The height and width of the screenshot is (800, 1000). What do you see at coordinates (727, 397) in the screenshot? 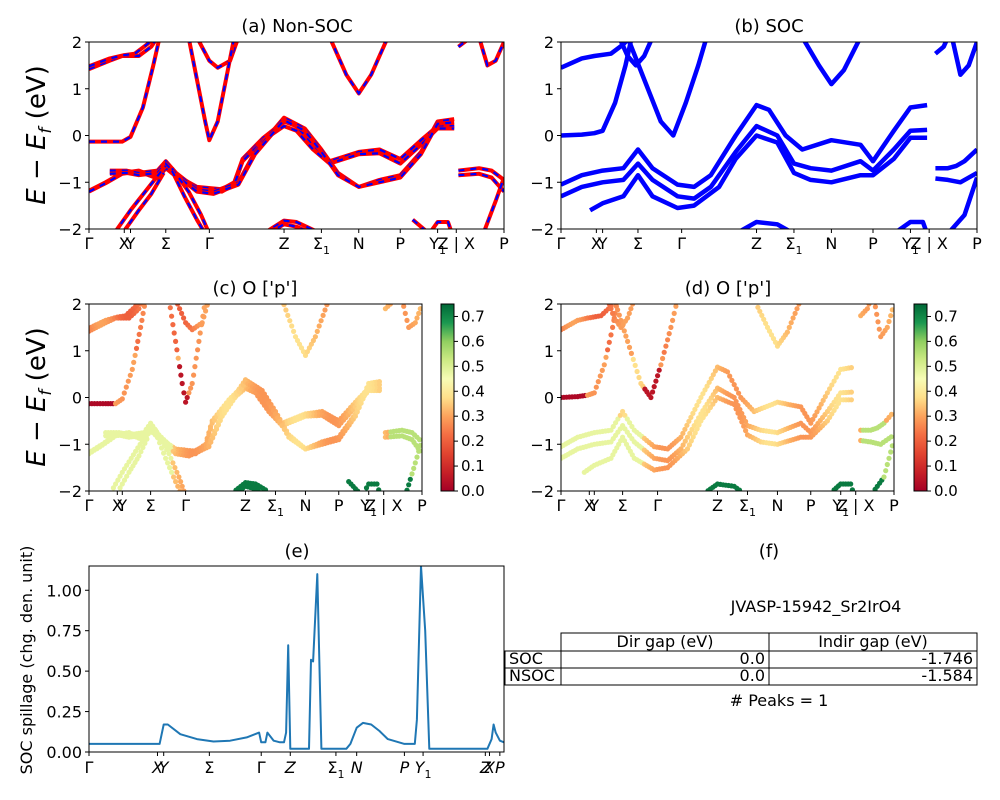
I see `panel-d-plot-area` at bounding box center [727, 397].